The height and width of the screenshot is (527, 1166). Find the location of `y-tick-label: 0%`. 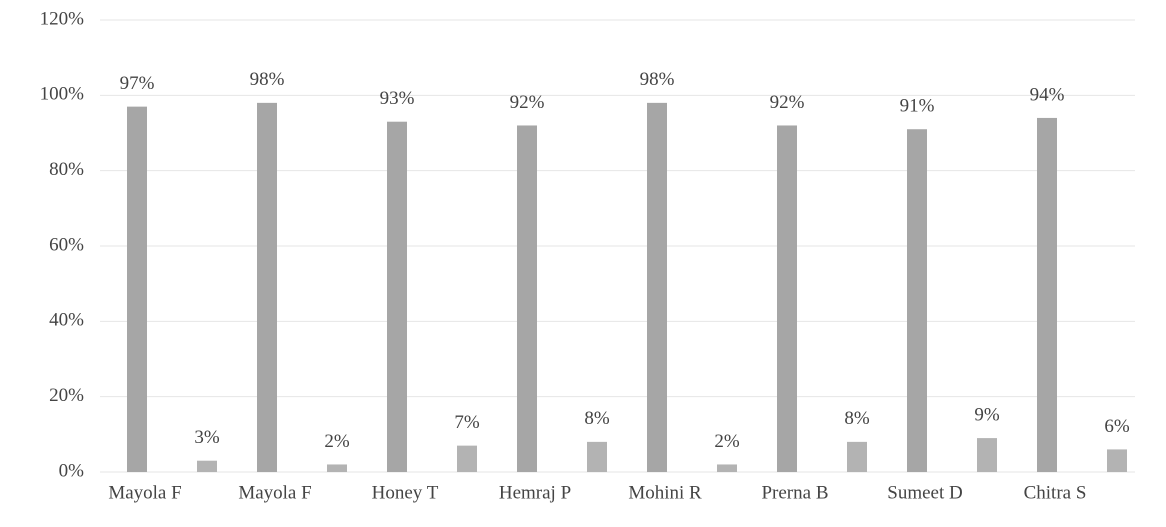

y-tick-label: 0% is located at coordinates (72, 470).